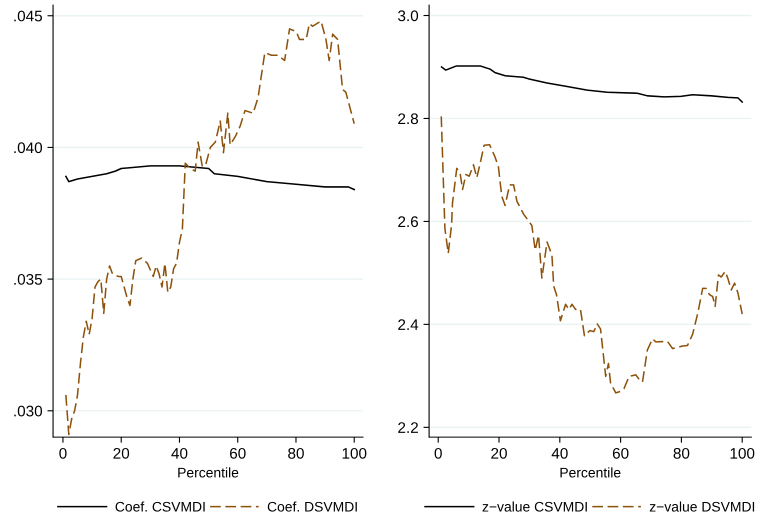 This screenshot has height=521, width=769. I want to click on y-tick-label: .030, so click(28, 411).